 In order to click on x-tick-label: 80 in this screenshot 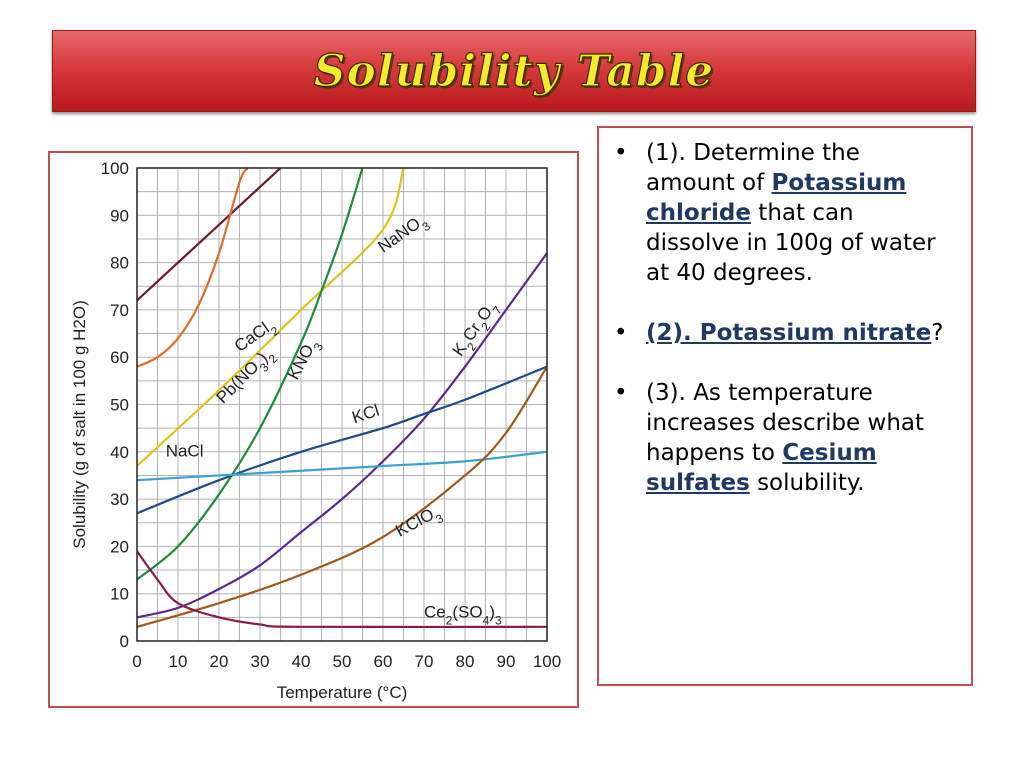, I will do `click(465, 661)`.